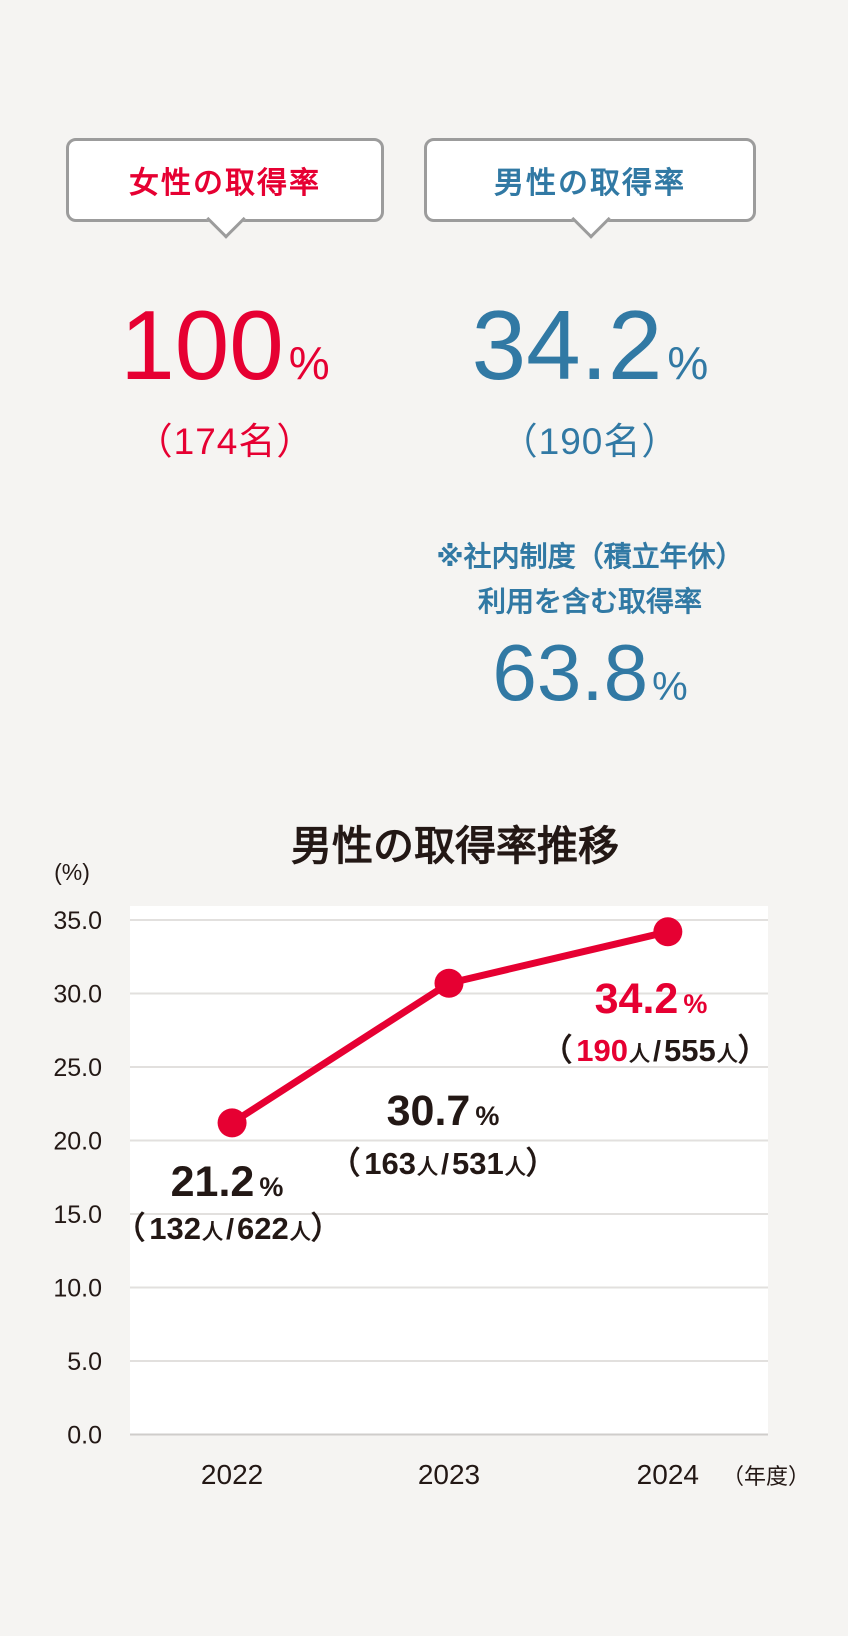 Image resolution: width=848 pixels, height=1636 pixels. I want to click on y-tick-label: 25.0, so click(77, 1068).